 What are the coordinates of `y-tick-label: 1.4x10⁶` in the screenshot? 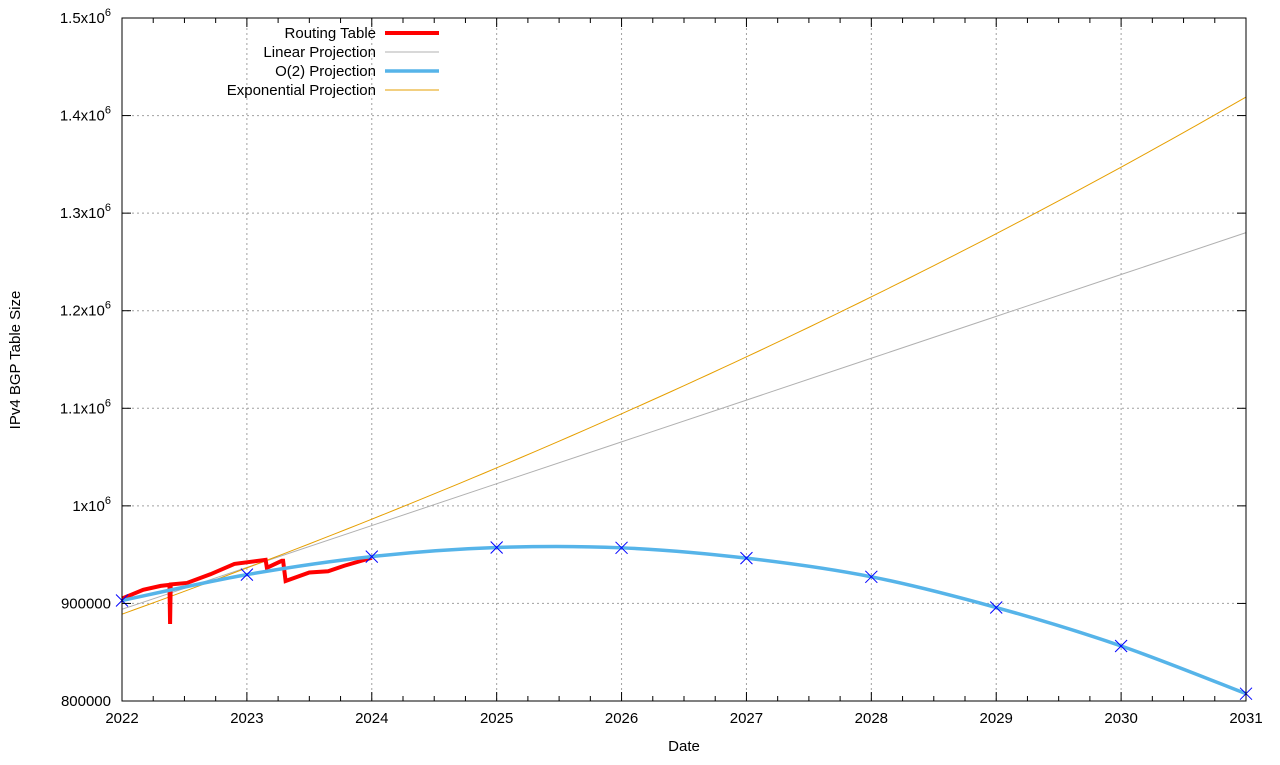 It's located at (85, 115).